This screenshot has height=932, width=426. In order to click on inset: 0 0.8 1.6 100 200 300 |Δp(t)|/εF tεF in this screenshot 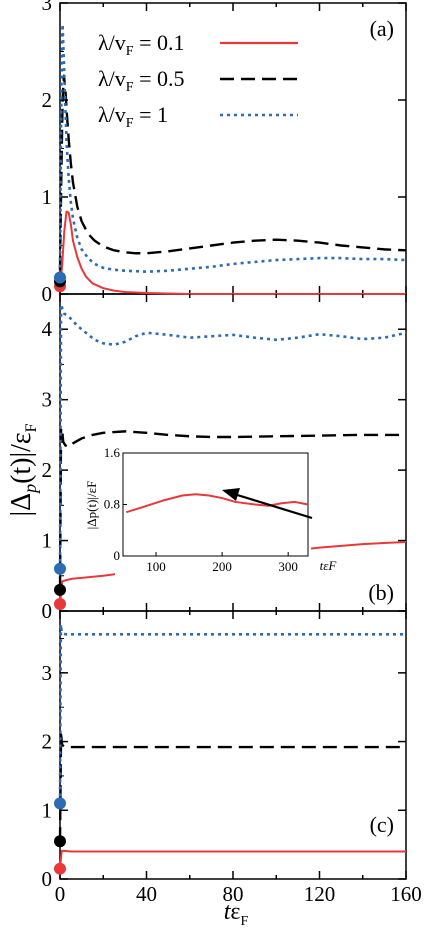, I will do `click(210, 520)`.